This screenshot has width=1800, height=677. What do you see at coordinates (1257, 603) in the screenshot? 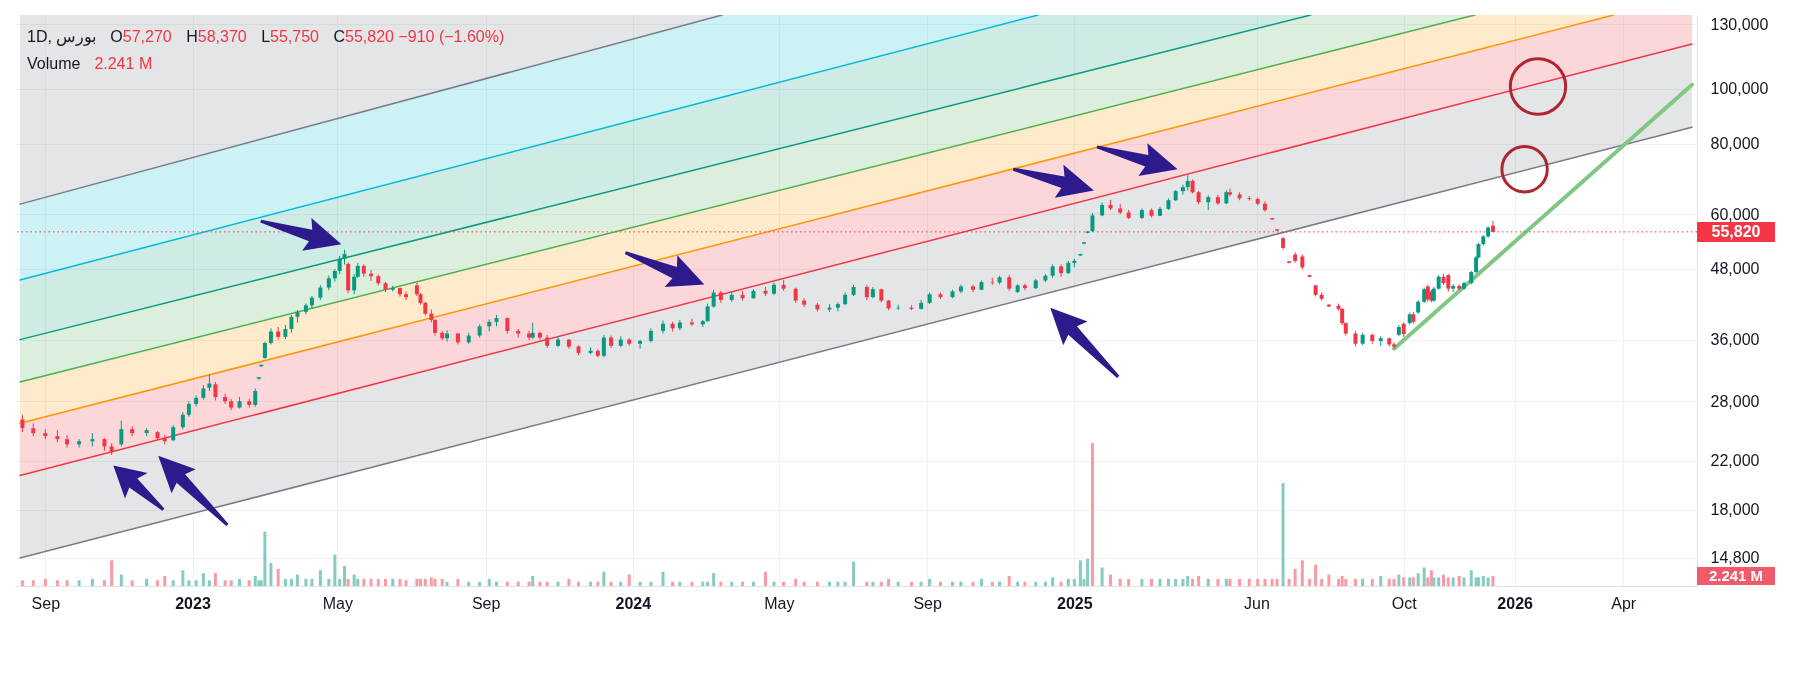
I see `x-tick-label: Jun` at bounding box center [1257, 603].